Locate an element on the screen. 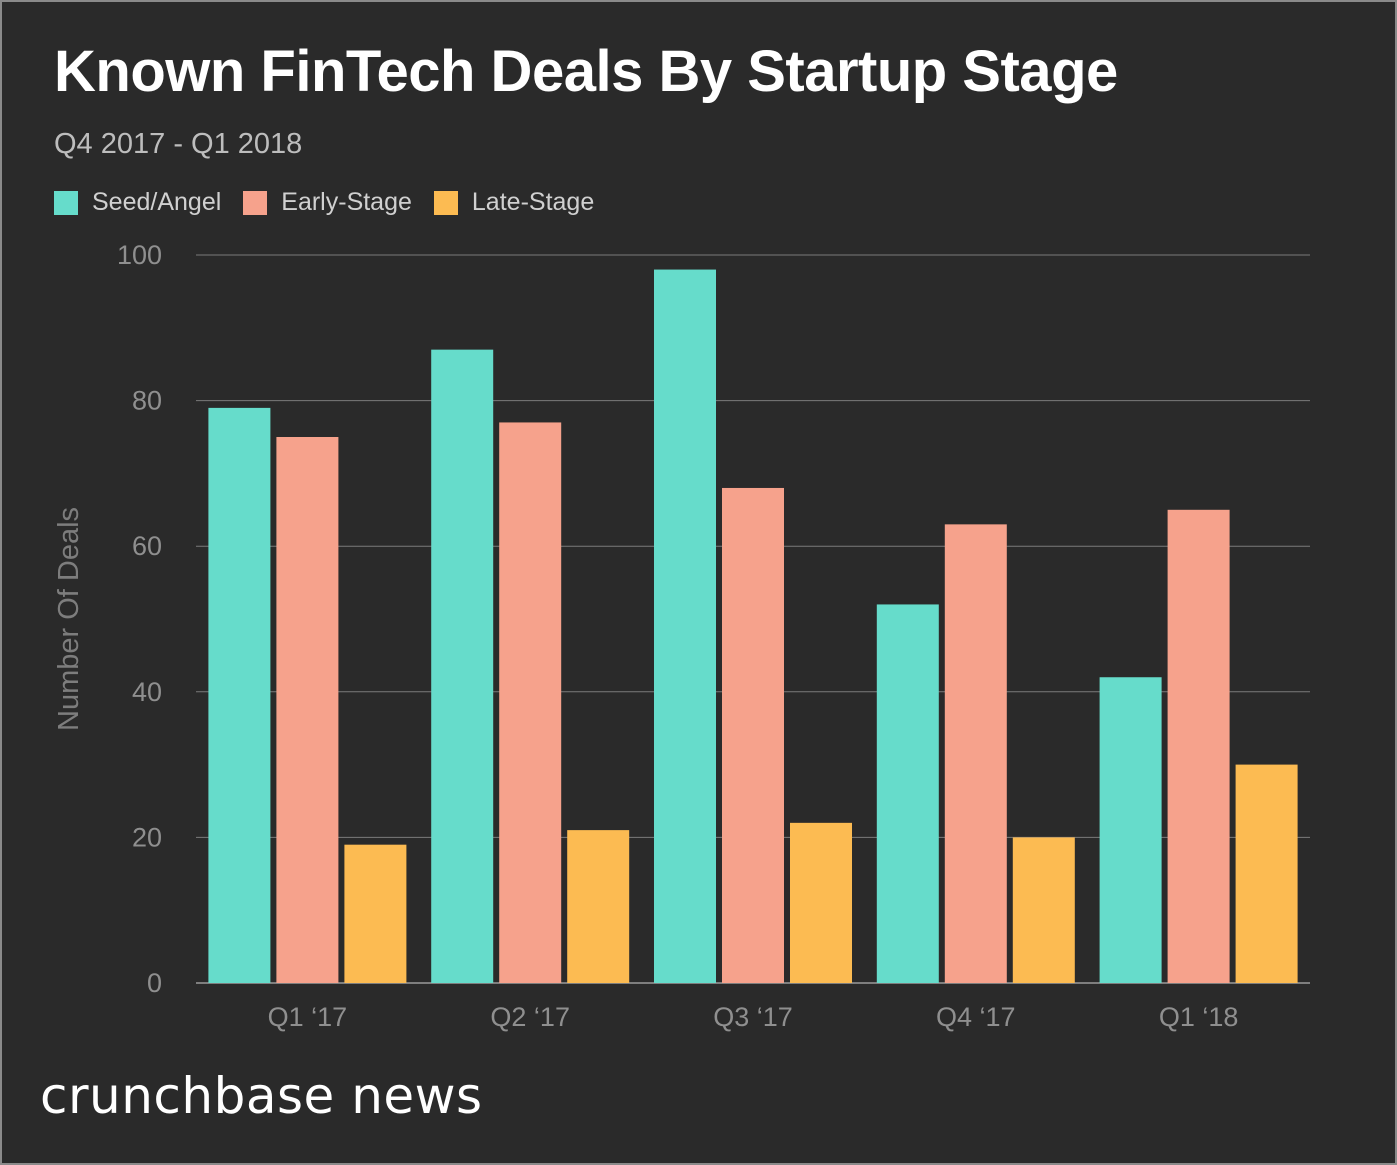  chart-title: Known FinTech Deals By Startup Stage is located at coordinates (586, 71).